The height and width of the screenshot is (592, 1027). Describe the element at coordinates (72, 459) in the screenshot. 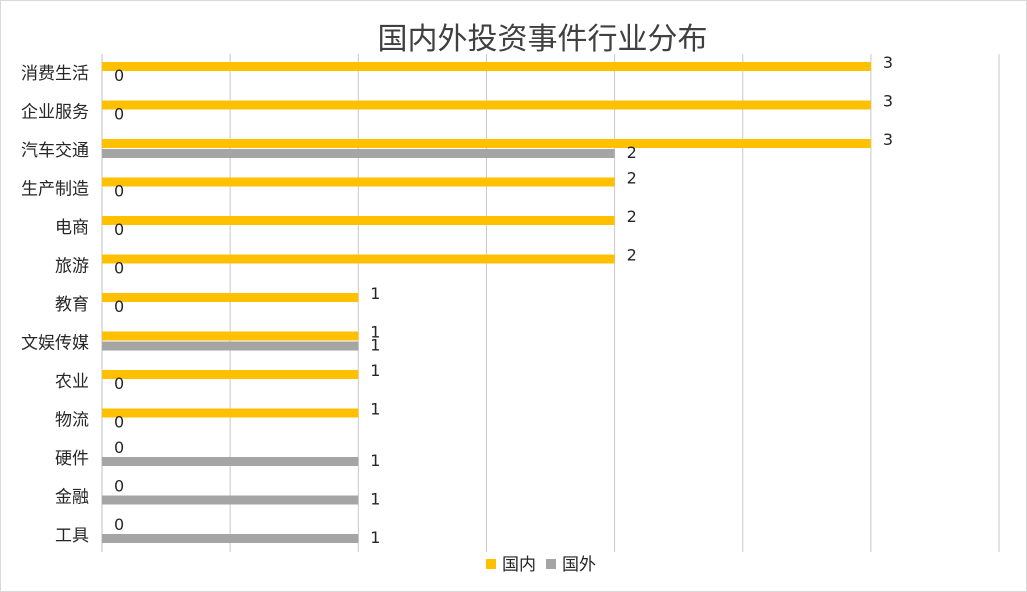

I see `category-label: 硬件` at that location.